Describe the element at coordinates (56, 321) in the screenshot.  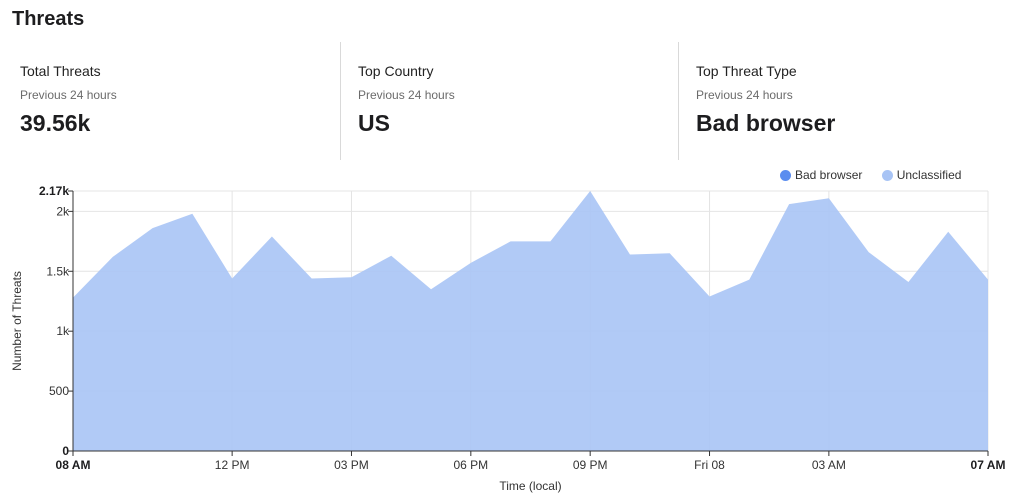
I see `y-axis-ticks: 0 500 1k 1.5k 2k 2.17k` at that location.